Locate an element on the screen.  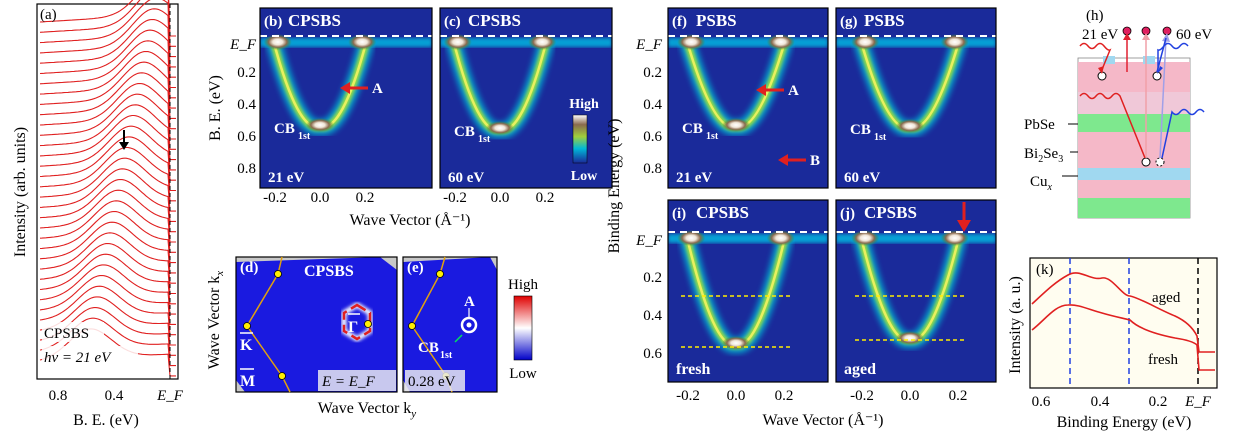
panel-label: (g) is located at coordinates (849, 22).